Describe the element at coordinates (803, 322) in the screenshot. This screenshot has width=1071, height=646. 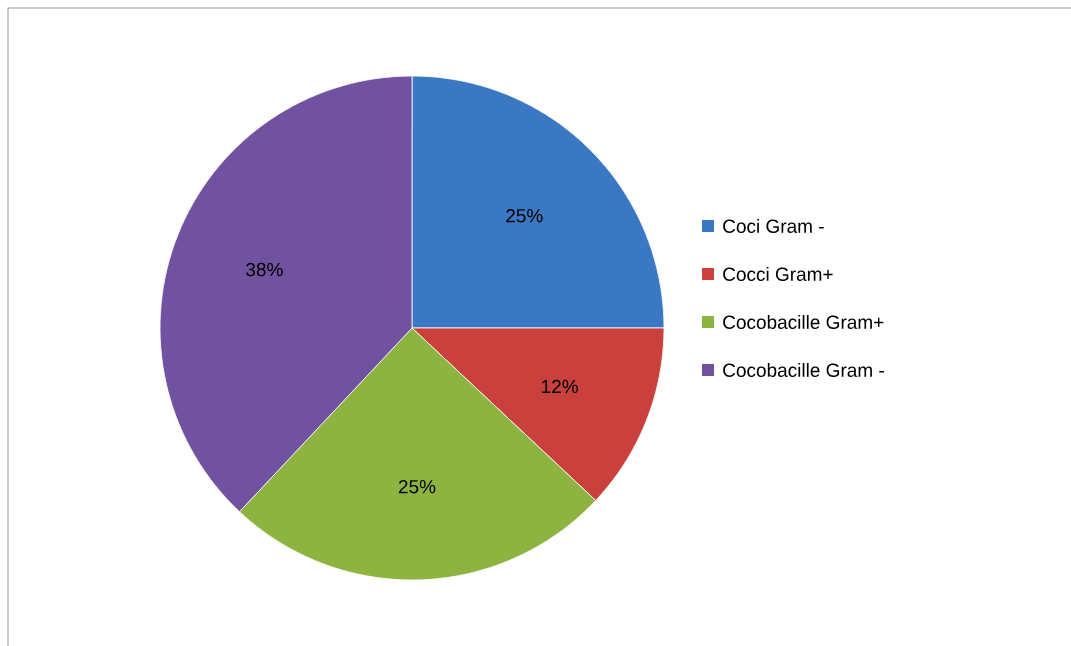
I see `legend-label: Cocobacille Gram+` at that location.